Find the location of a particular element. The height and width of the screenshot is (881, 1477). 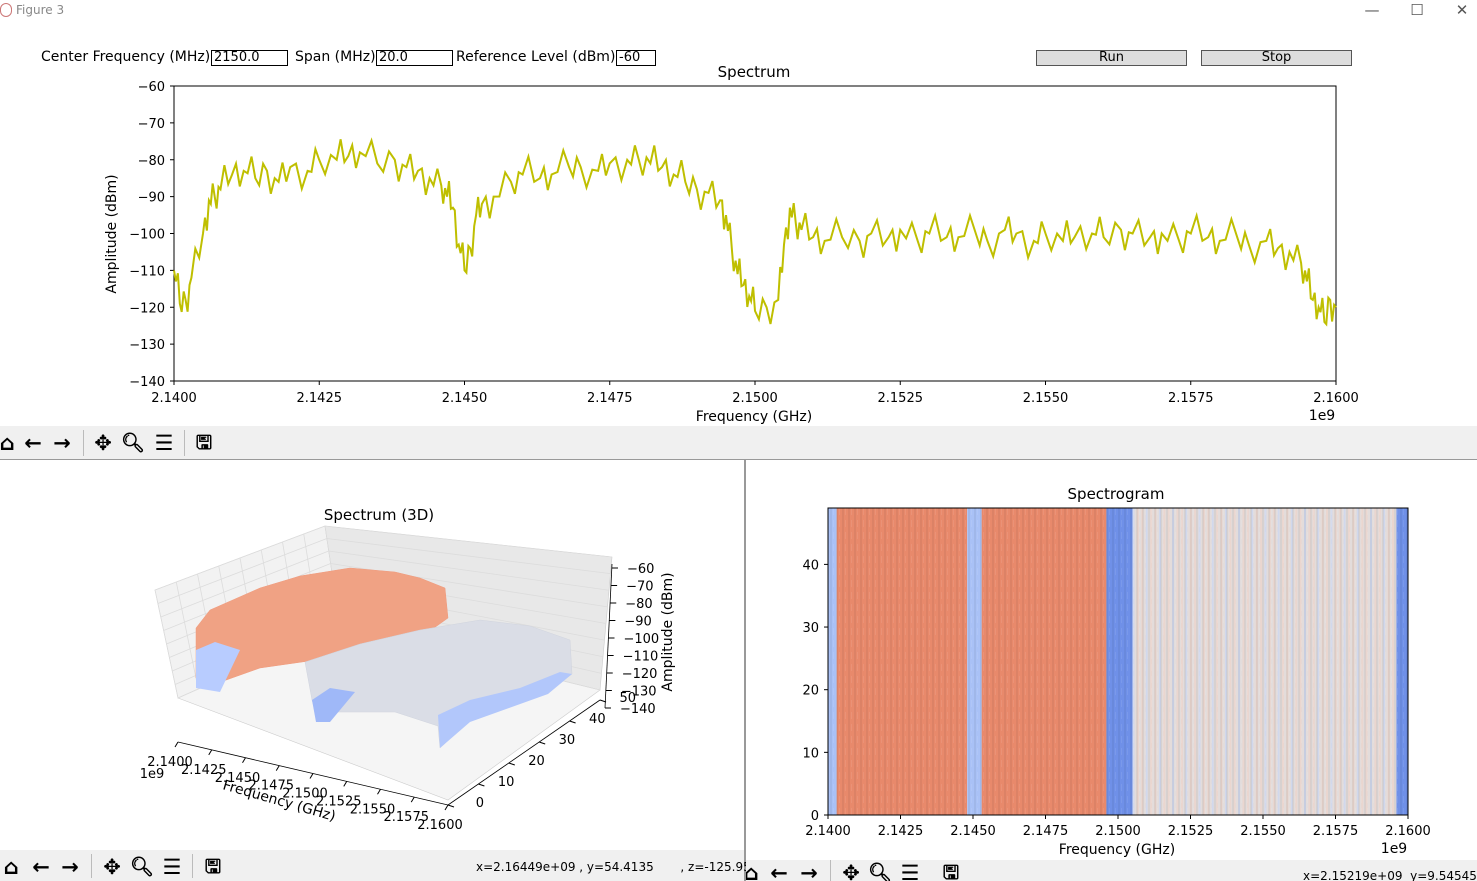

title-bar: Figure 3 — ☐ ✕ is located at coordinates (738, 11).